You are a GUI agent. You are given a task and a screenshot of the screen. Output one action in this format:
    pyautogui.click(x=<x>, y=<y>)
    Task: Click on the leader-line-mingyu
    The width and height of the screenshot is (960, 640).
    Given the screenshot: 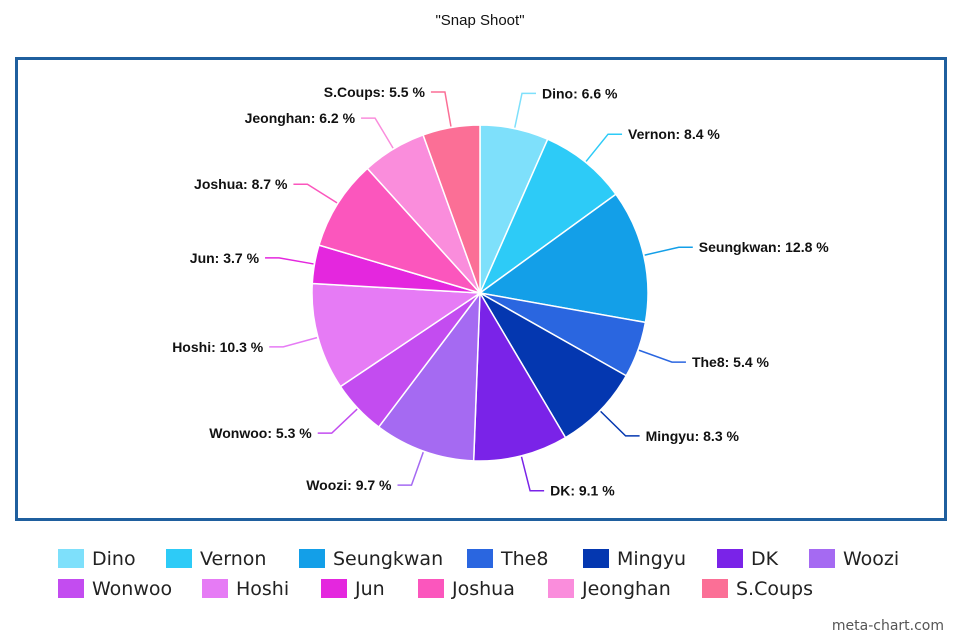 What is the action you would take?
    pyautogui.click(x=620, y=423)
    